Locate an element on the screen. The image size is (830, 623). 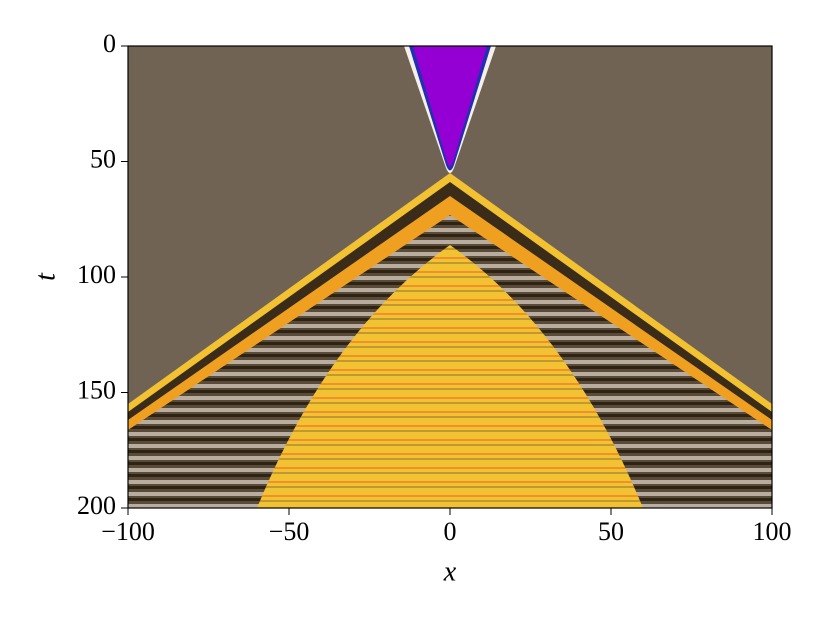
purple-region is located at coordinates (450, 106).